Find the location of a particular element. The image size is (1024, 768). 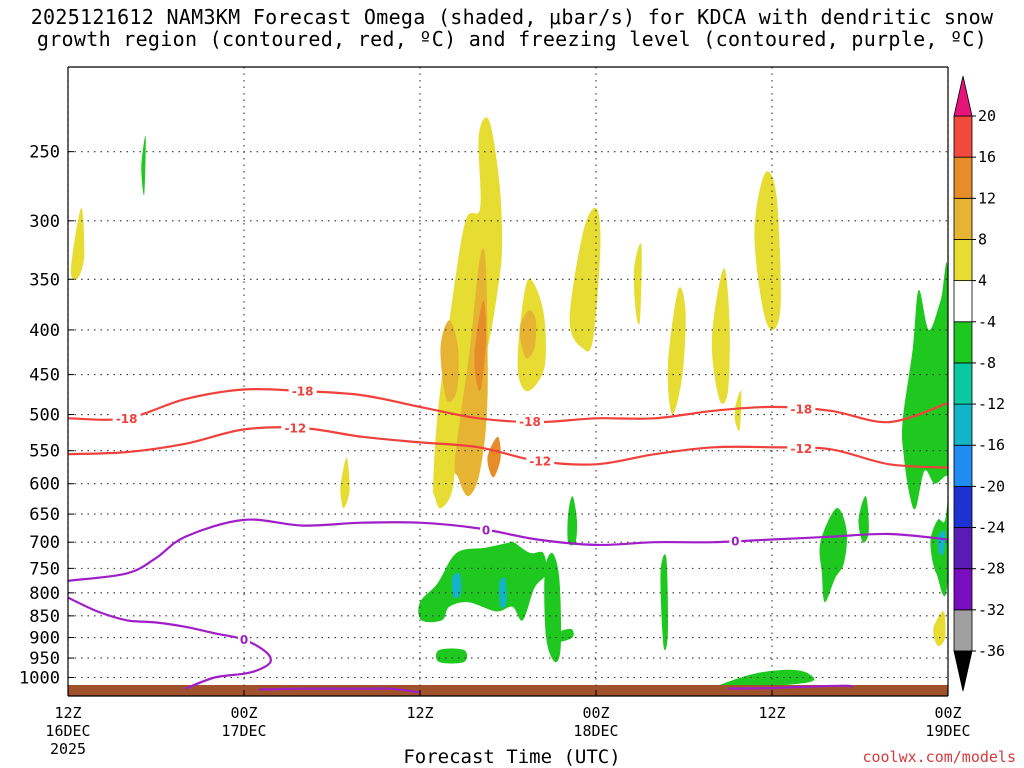

colorbar-label: -12 is located at coordinates (991, 404).